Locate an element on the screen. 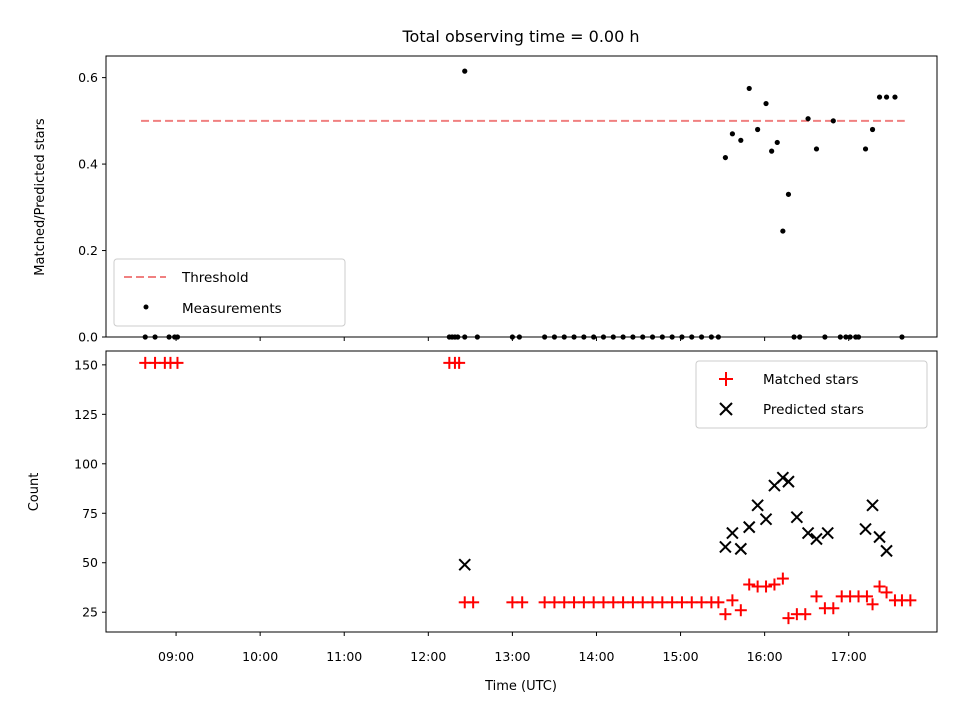 Image resolution: width=960 pixels, height=720 pixels. bottom-legend: Matched stars Predicted stars is located at coordinates (811, 394).